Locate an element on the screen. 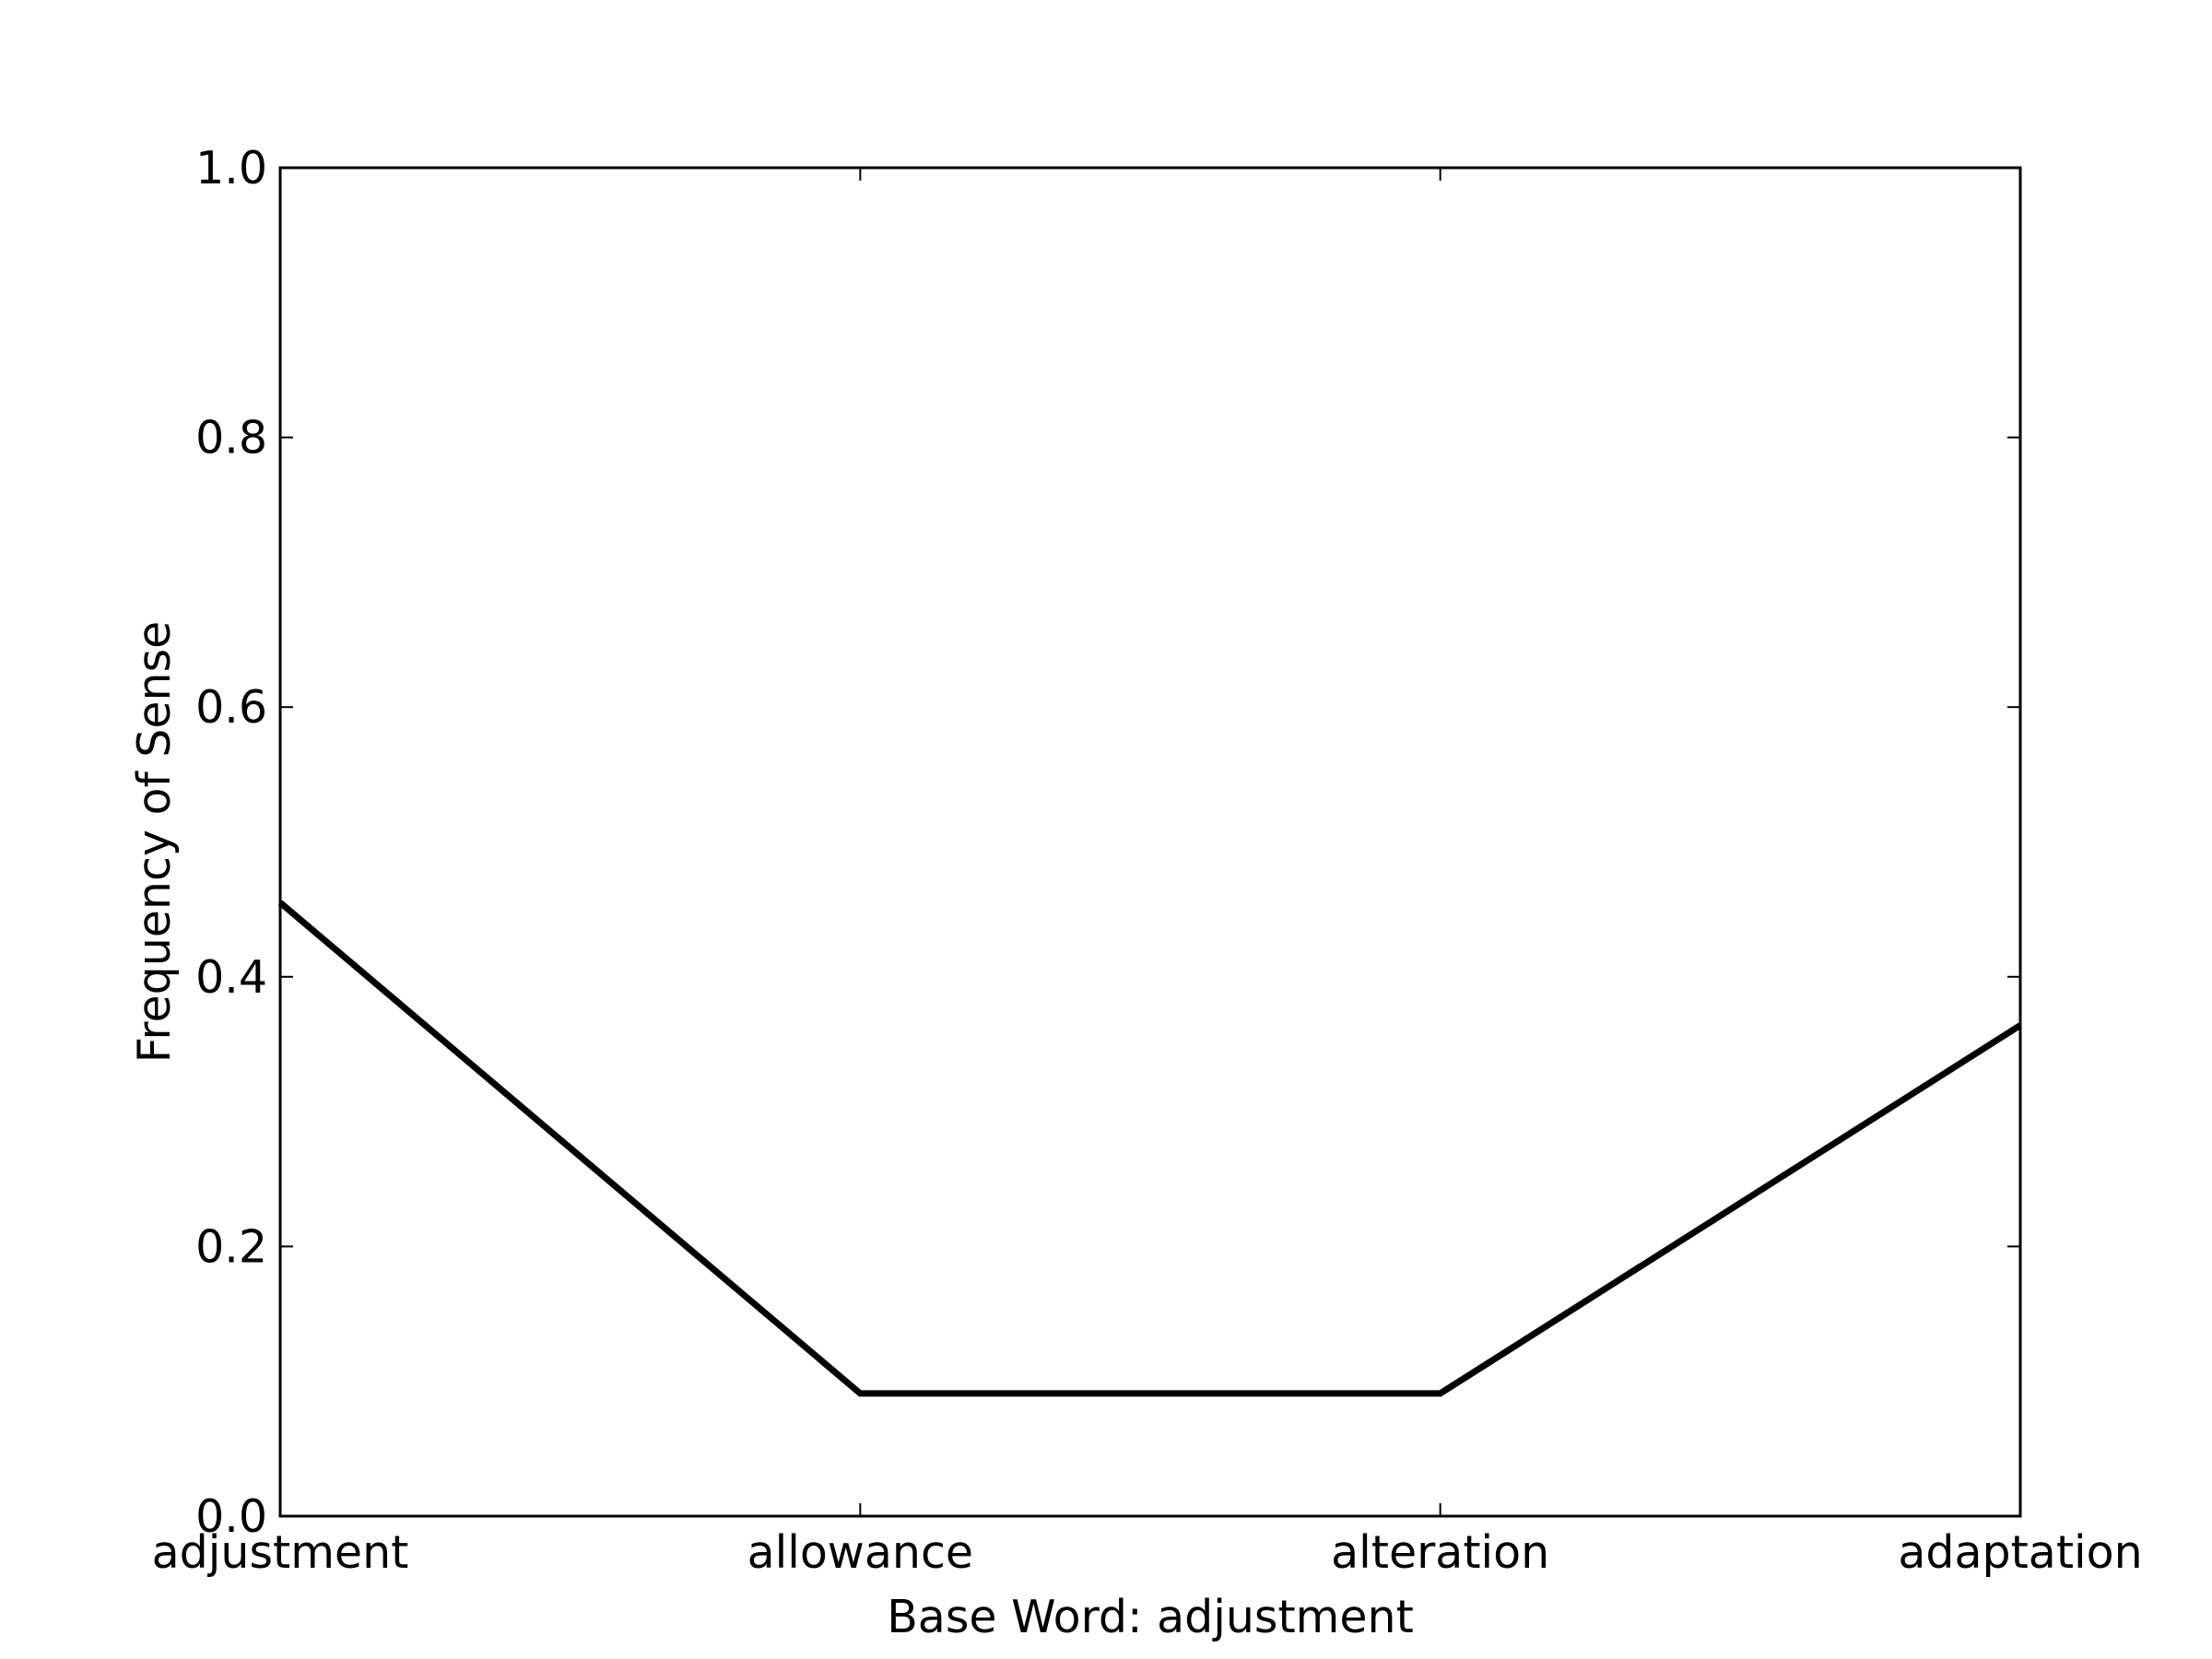  x-tick-label: adaptation is located at coordinates (2020, 1552).